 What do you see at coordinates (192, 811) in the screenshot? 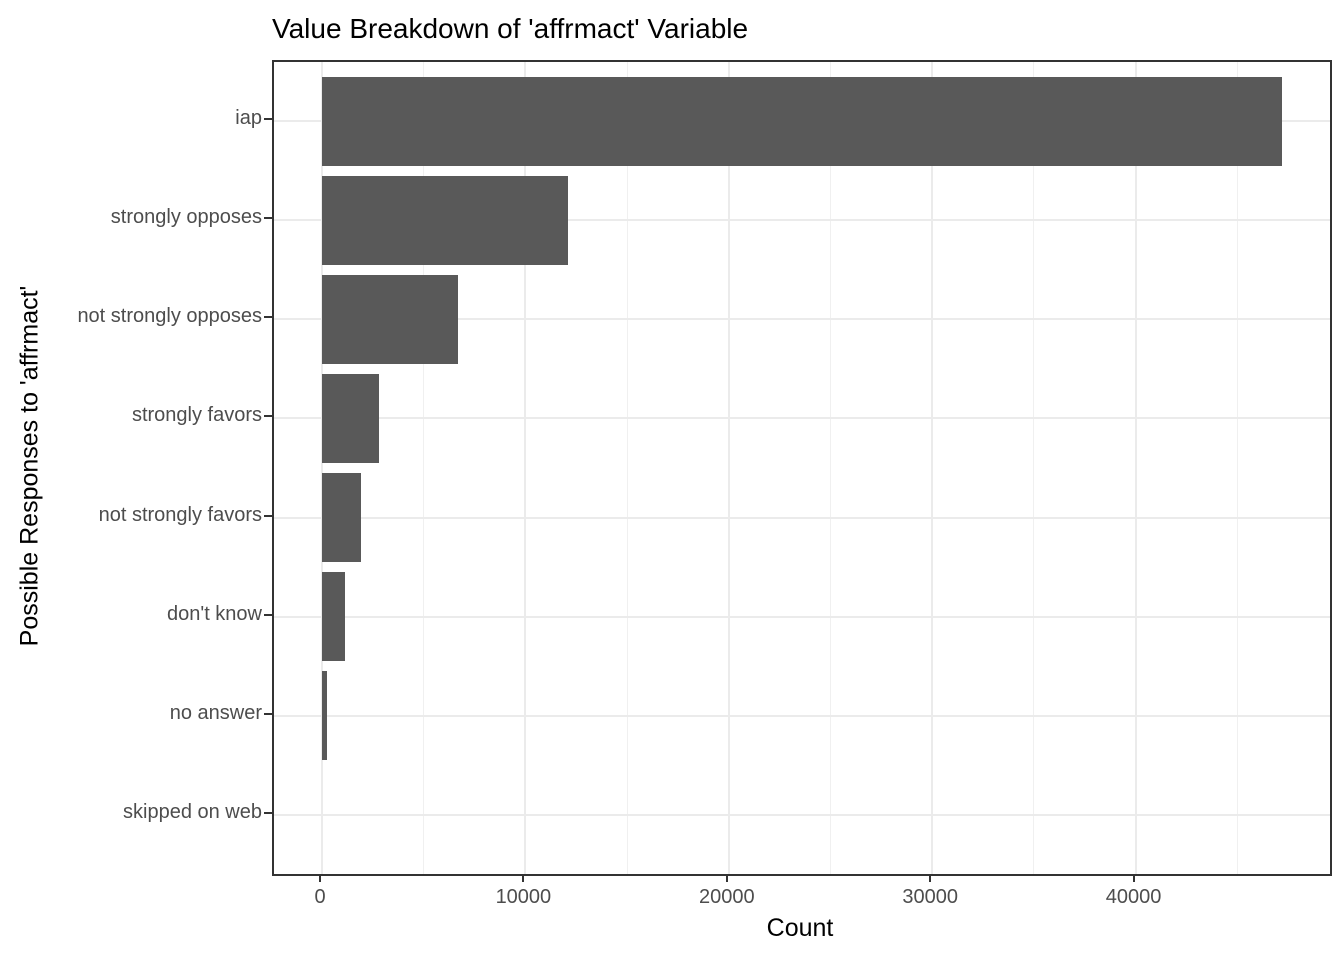
I see `y-tick-label-skipped-on-web: skipped on web` at bounding box center [192, 811].